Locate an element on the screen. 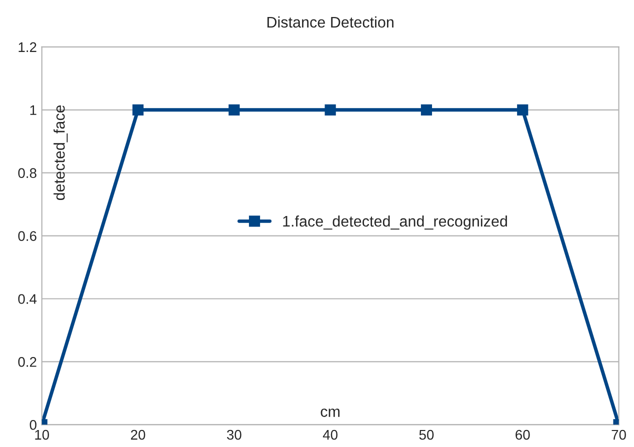 This screenshot has width=634, height=447. x-tick-label: 70 is located at coordinates (619, 435).